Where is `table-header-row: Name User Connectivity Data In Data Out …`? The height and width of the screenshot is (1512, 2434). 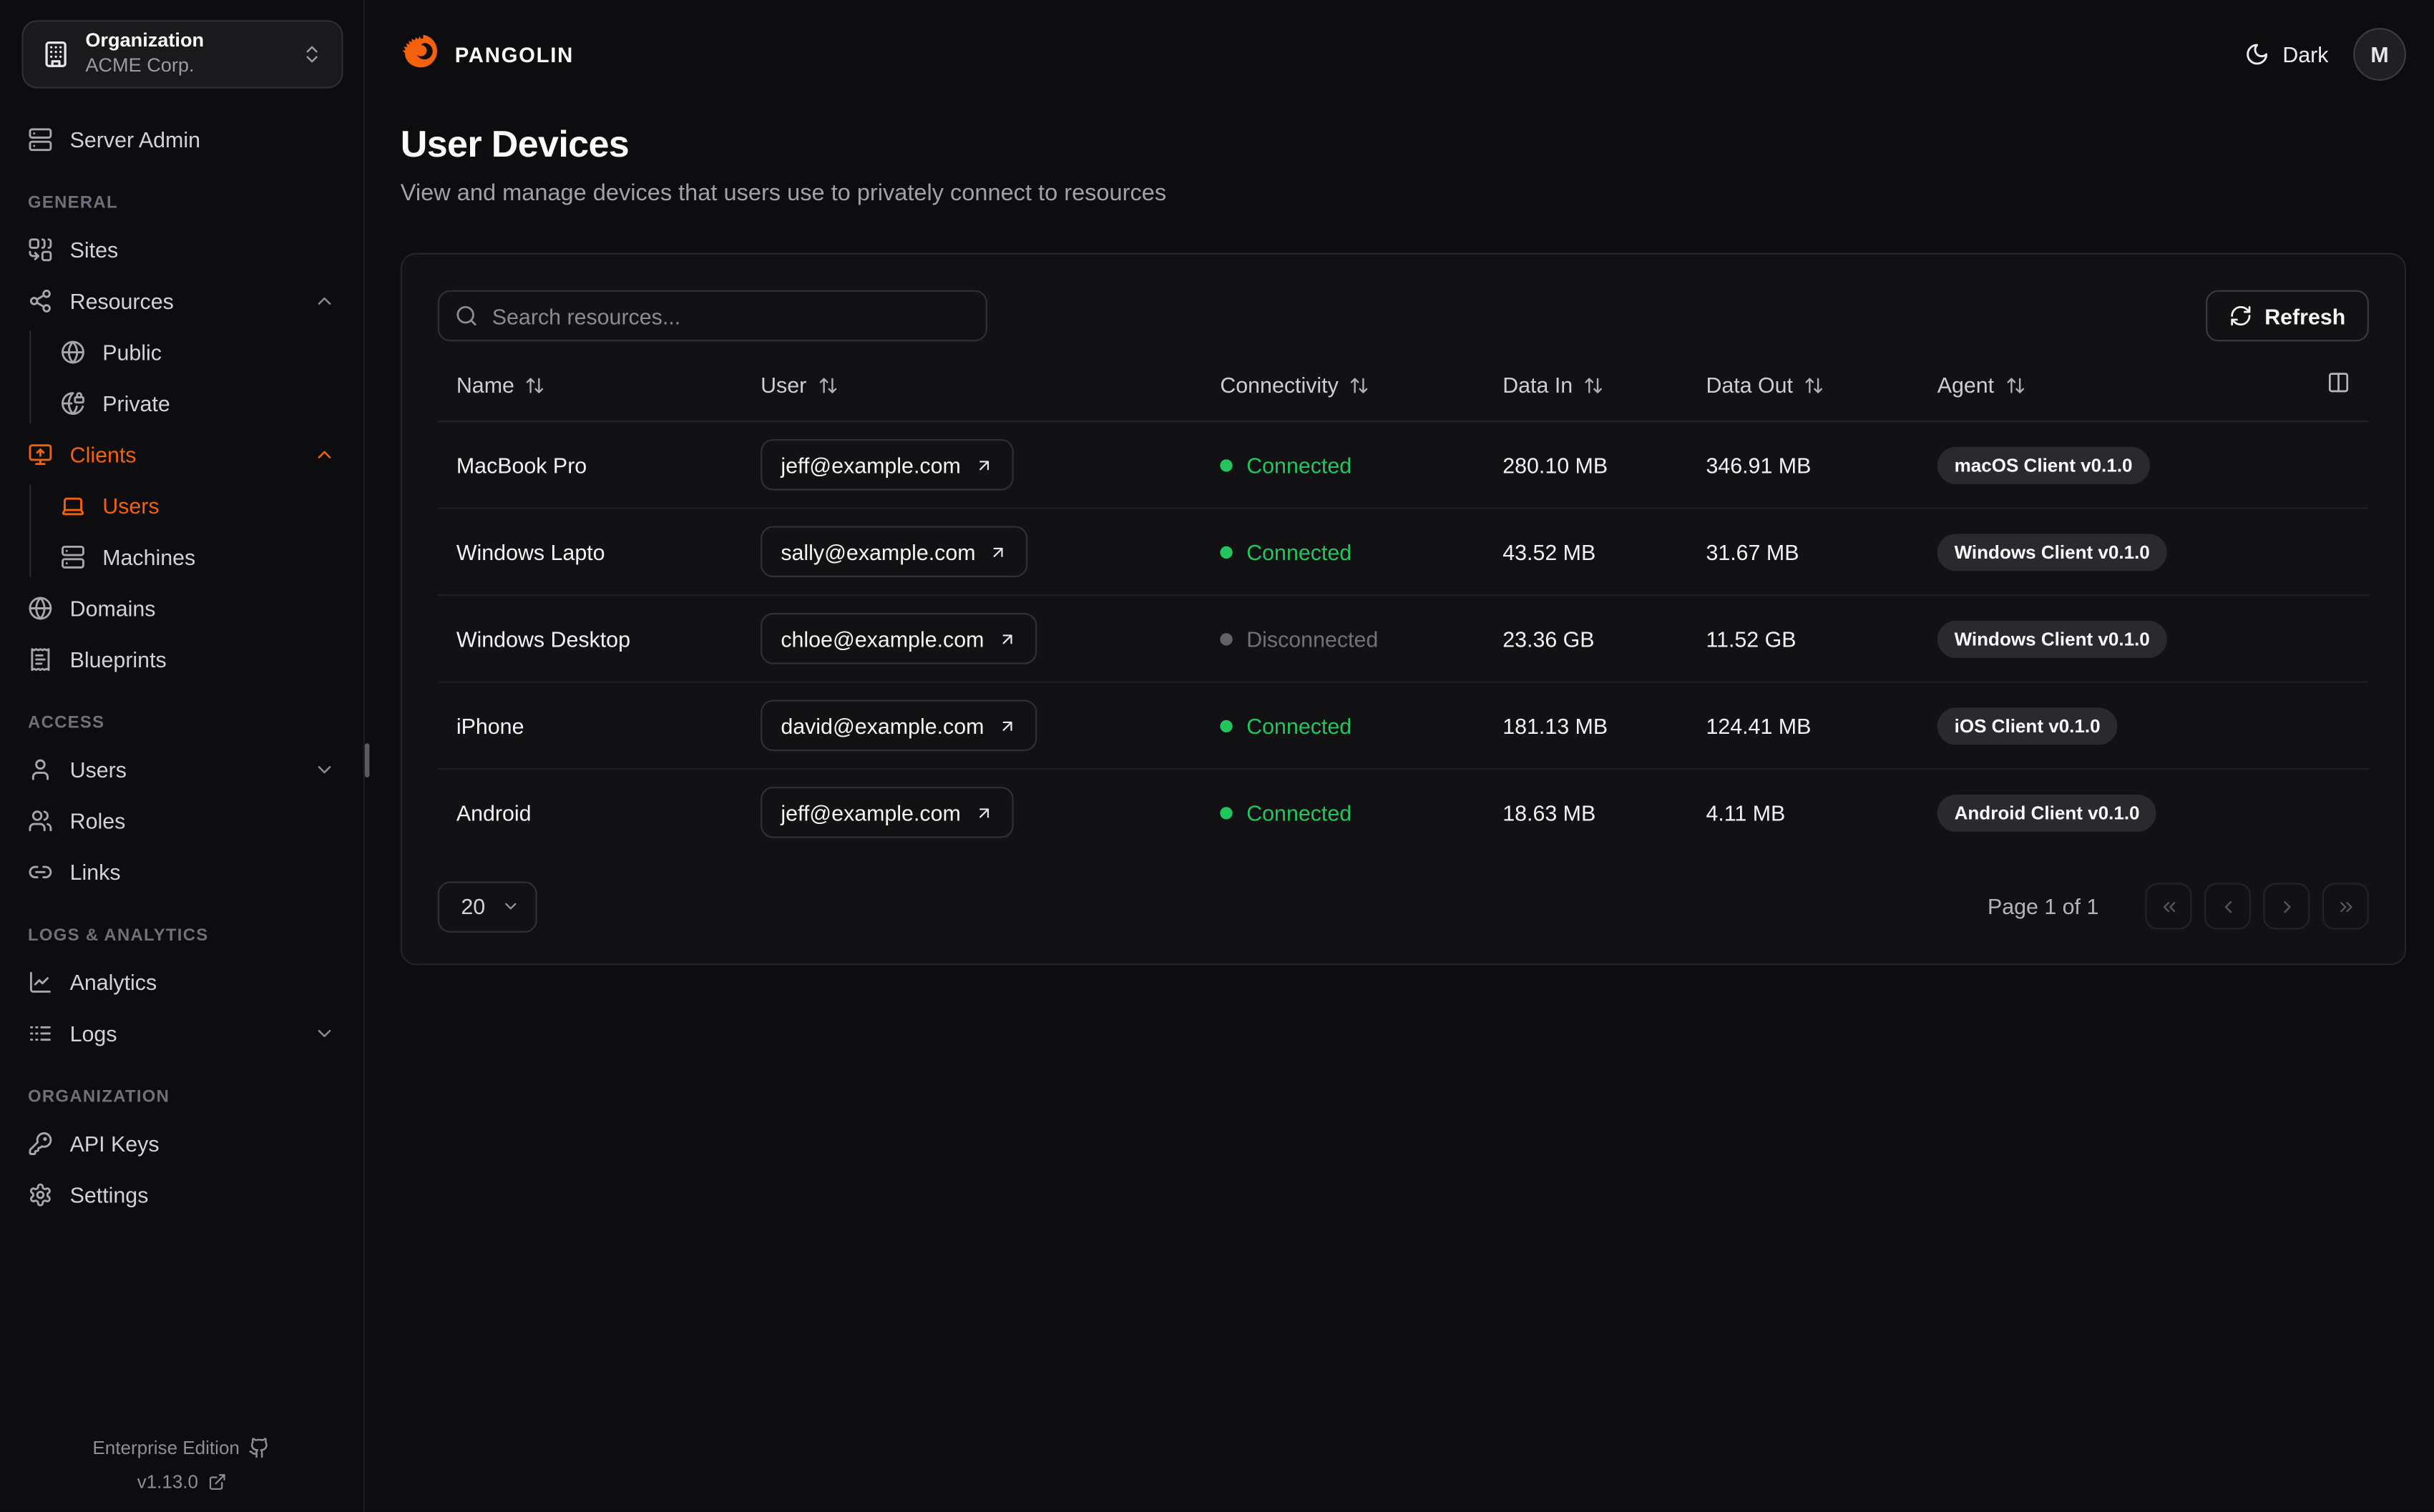 table-header-row: Name User Connectivity Data In Data Out … is located at coordinates (1403, 384).